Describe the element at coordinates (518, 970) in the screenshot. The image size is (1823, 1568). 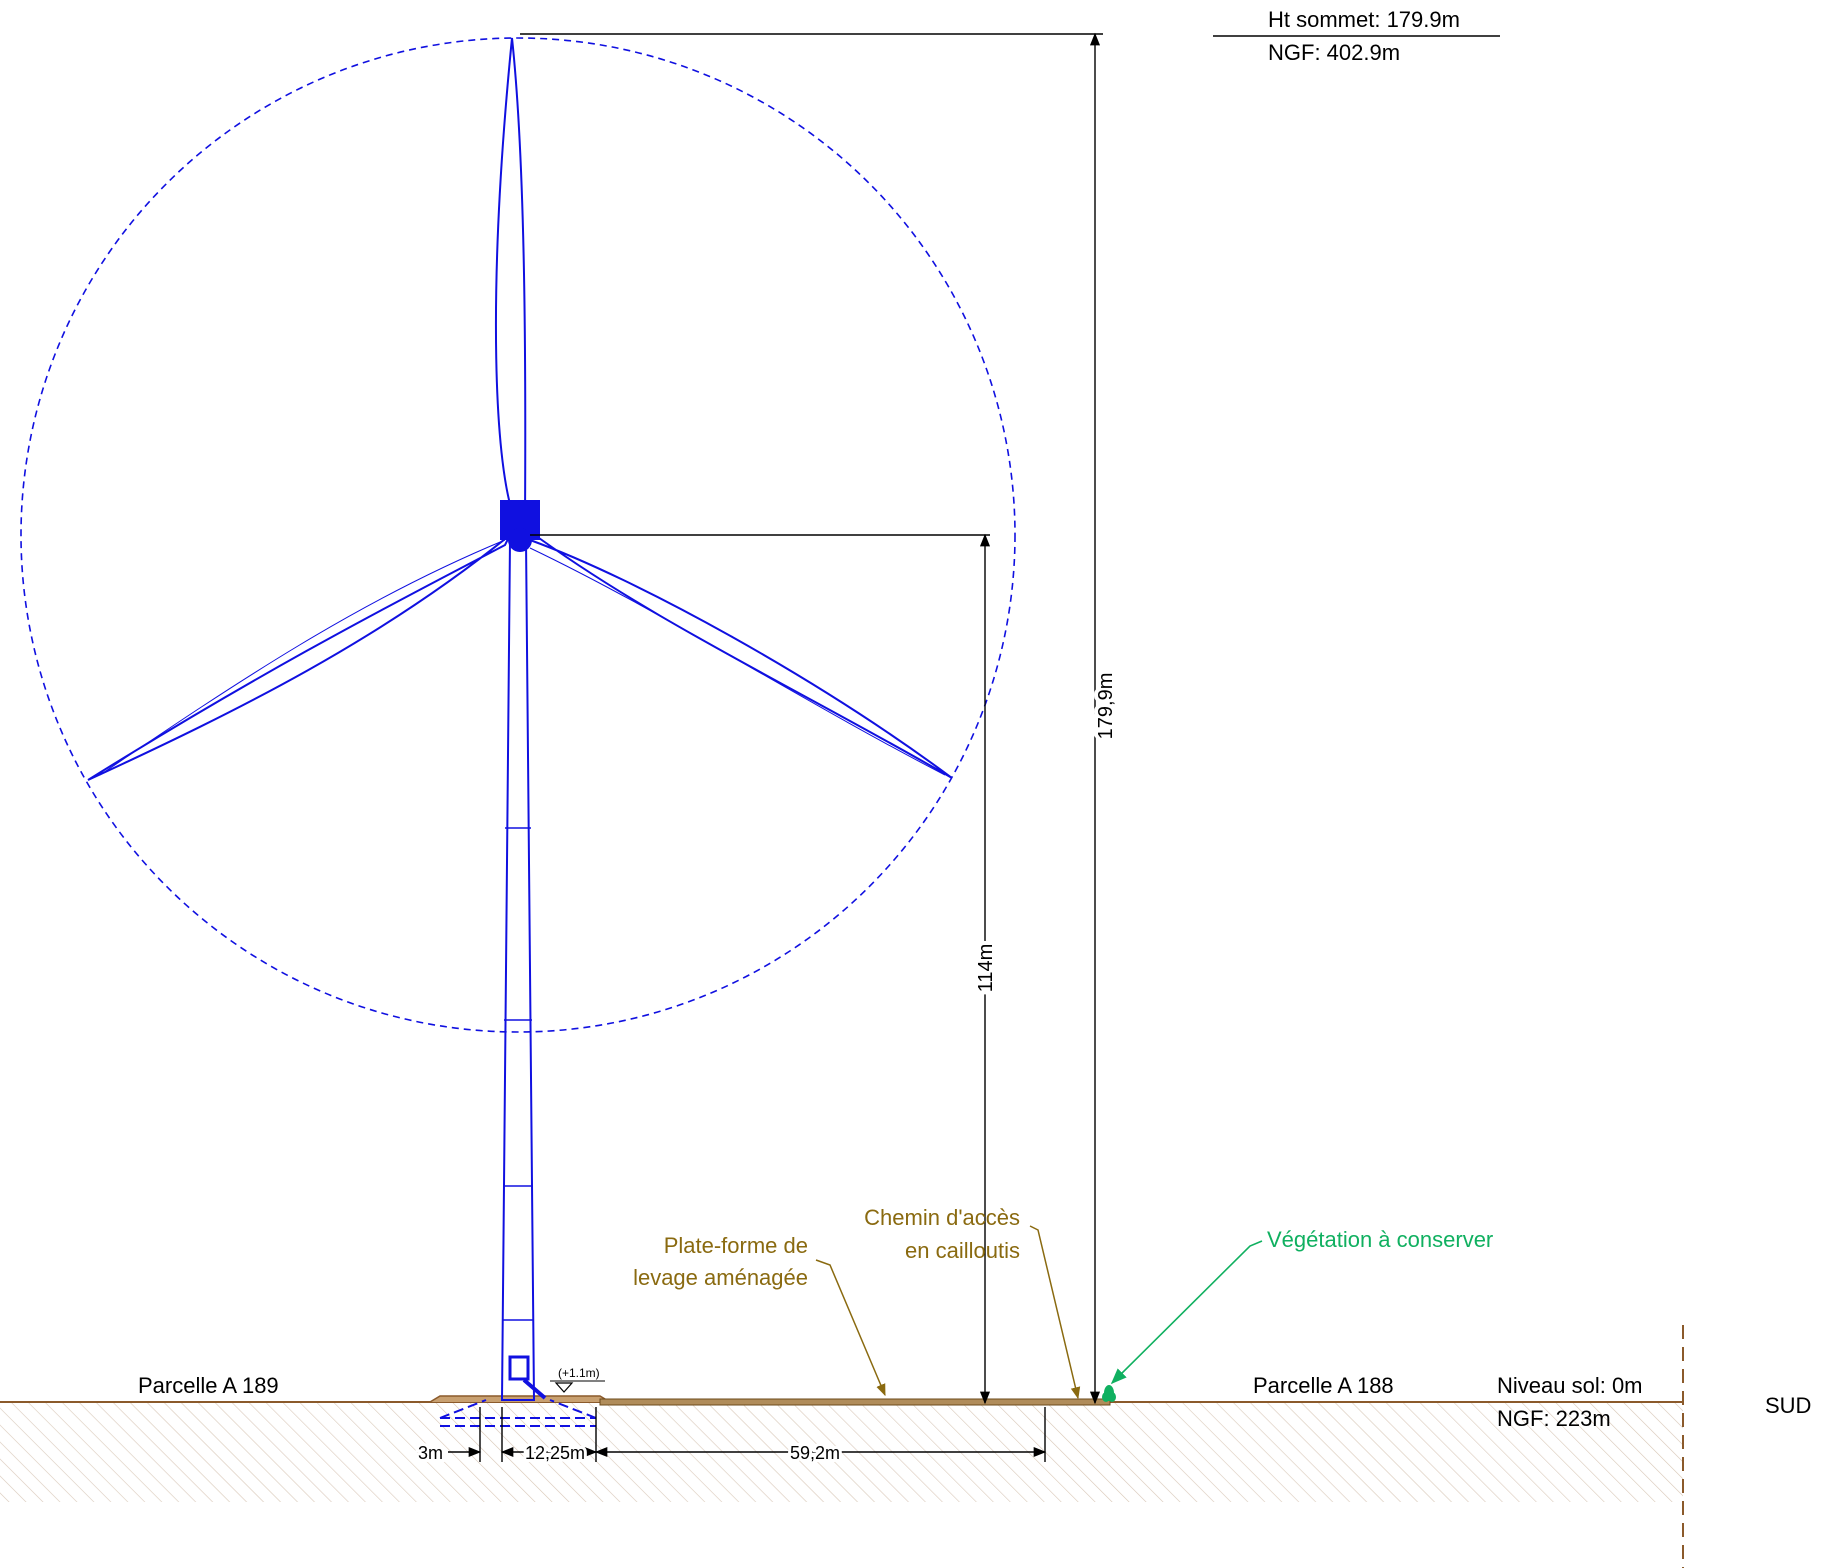
I see `tower` at that location.